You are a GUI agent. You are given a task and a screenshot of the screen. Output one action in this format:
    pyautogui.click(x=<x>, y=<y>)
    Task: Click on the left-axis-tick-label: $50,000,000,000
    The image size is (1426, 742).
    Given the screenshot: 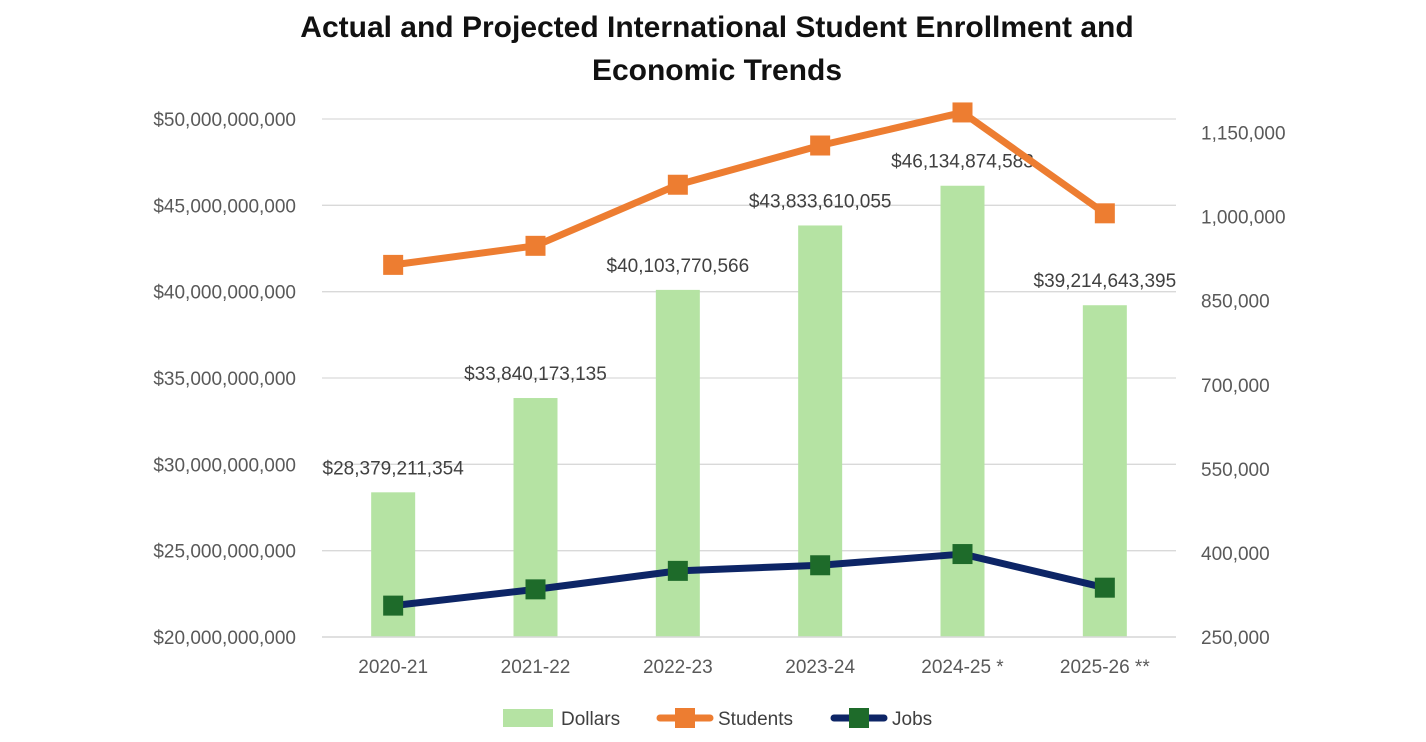 What is the action you would take?
    pyautogui.click(x=224, y=120)
    